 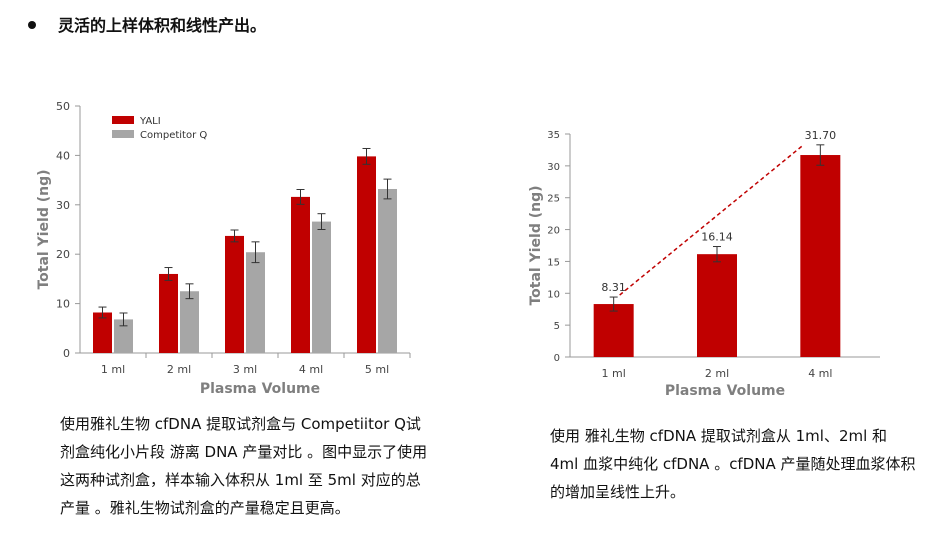 I want to click on chart2-x-tick-label: 2 ml, so click(x=717, y=373).